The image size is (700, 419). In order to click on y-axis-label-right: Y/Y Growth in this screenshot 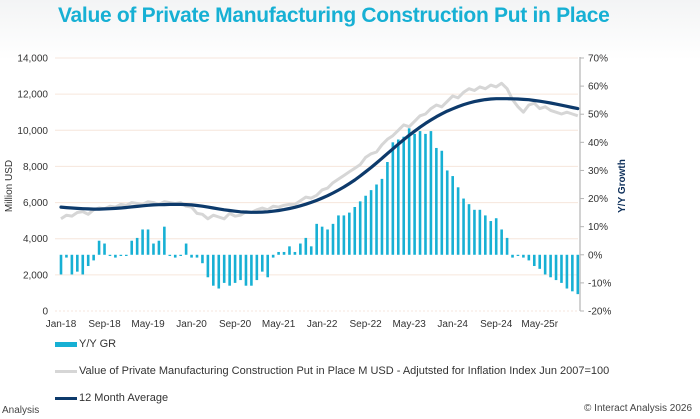, I will do `click(622, 186)`.